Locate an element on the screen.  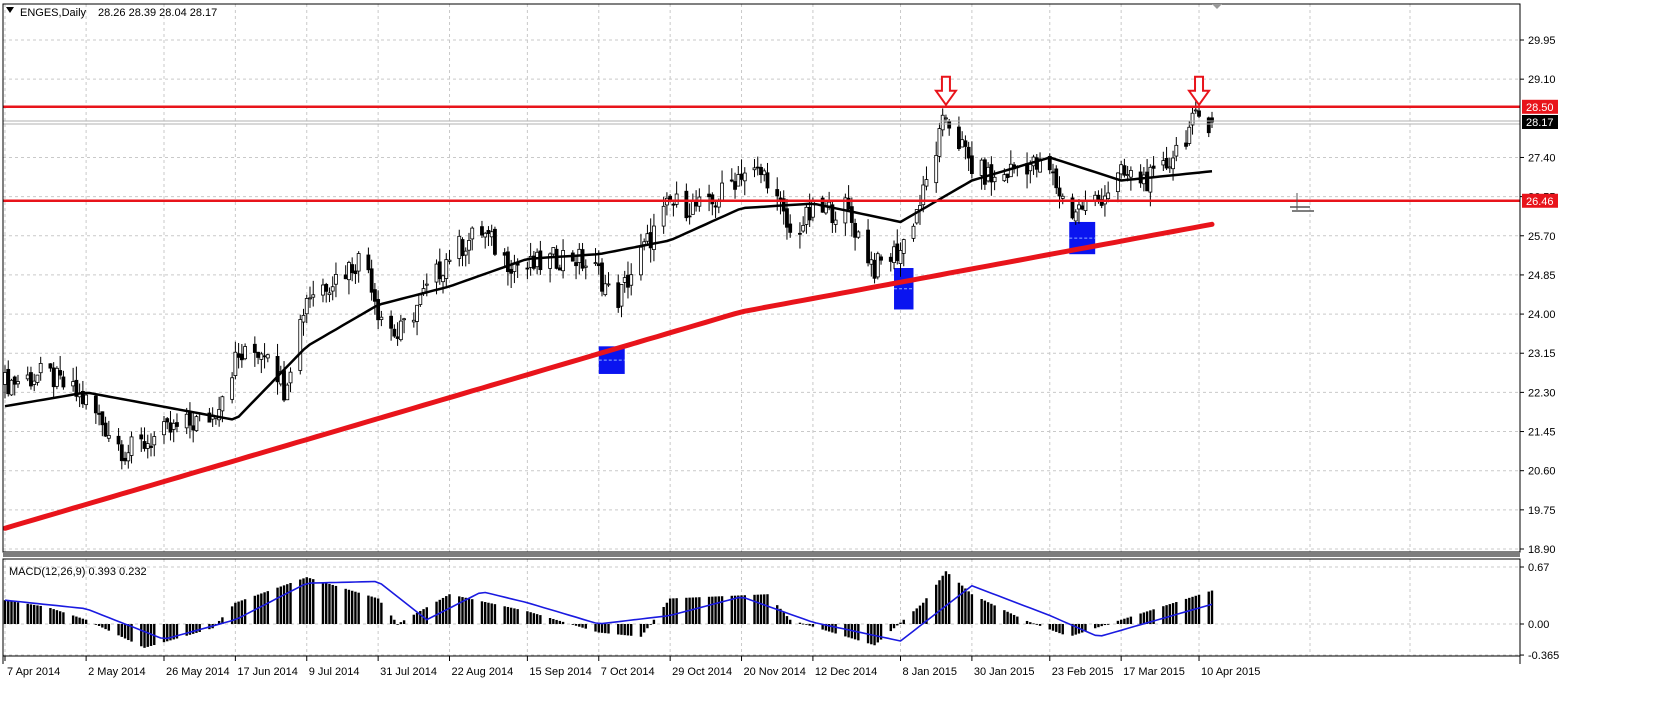
macd-panel-border is located at coordinates (761, 607).